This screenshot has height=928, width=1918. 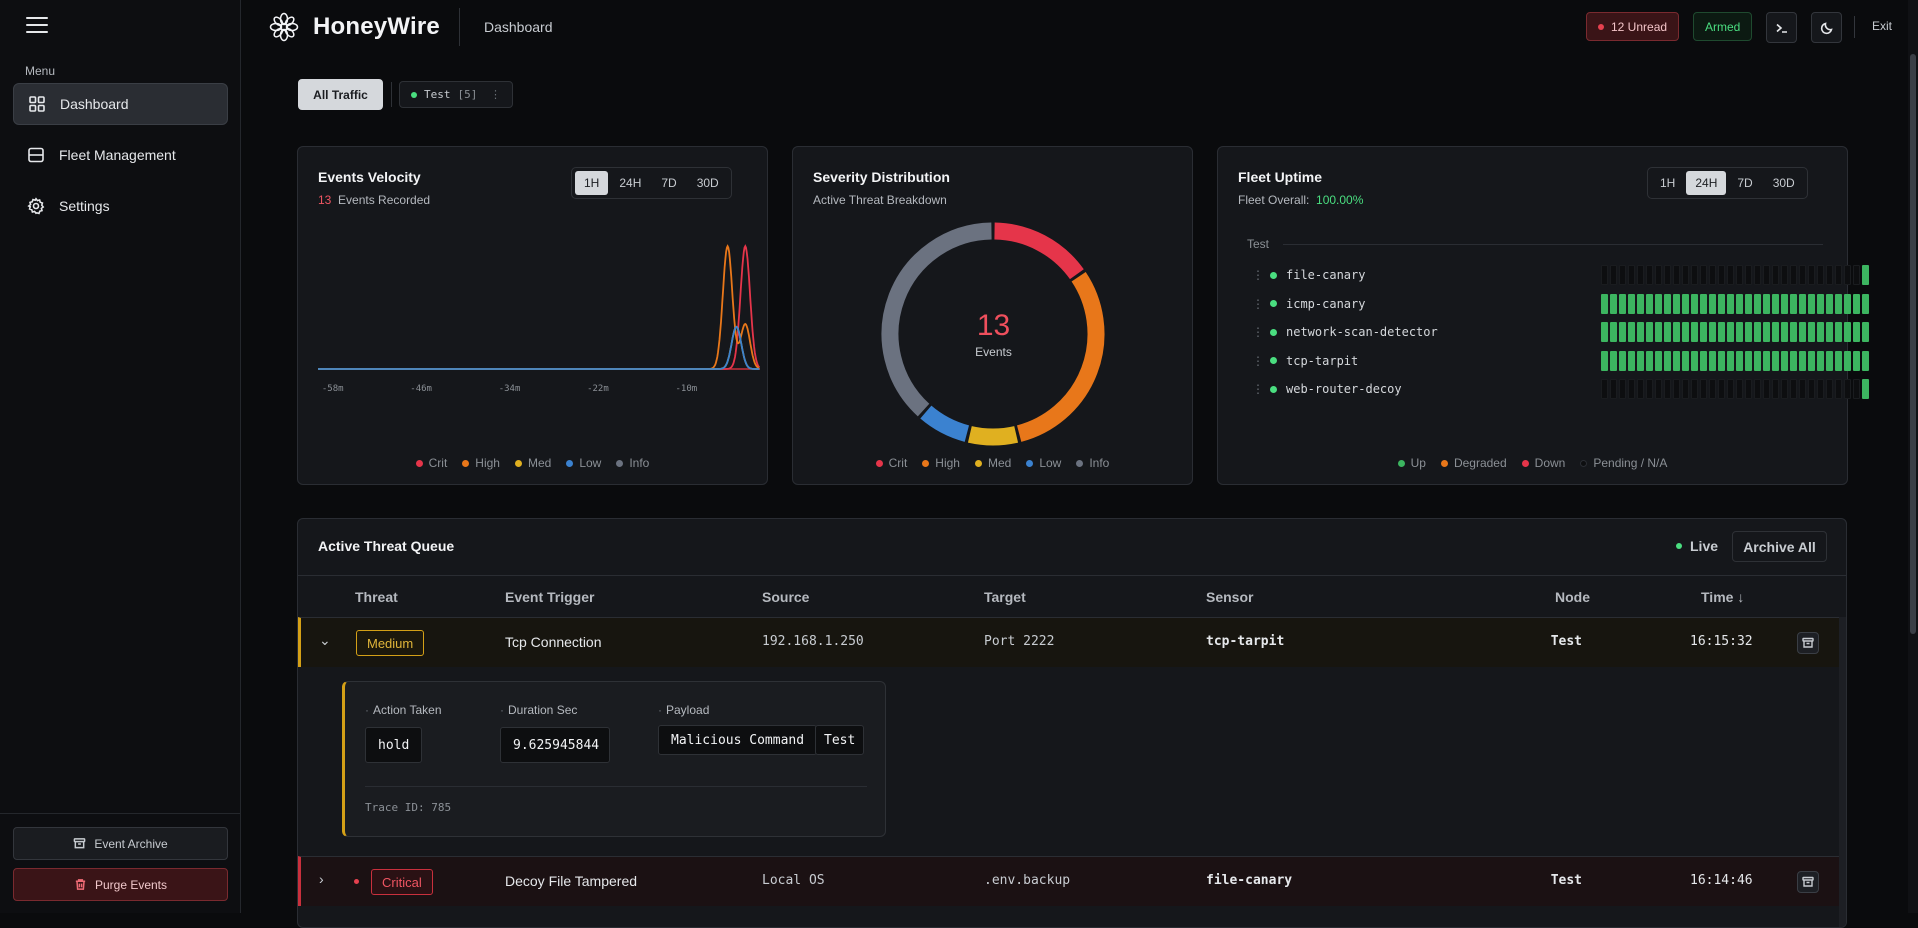 I want to click on uptime-legend-item: Degraded, so click(x=1473, y=463).